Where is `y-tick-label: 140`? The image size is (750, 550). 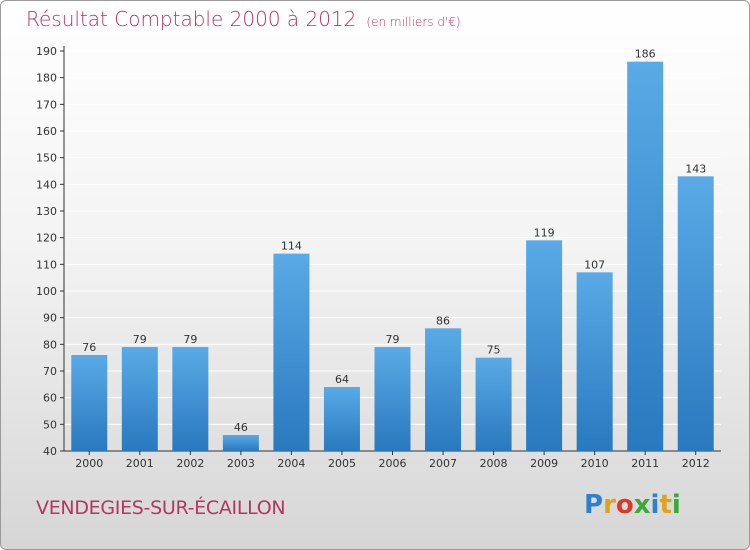
y-tick-label: 140 is located at coordinates (46, 184).